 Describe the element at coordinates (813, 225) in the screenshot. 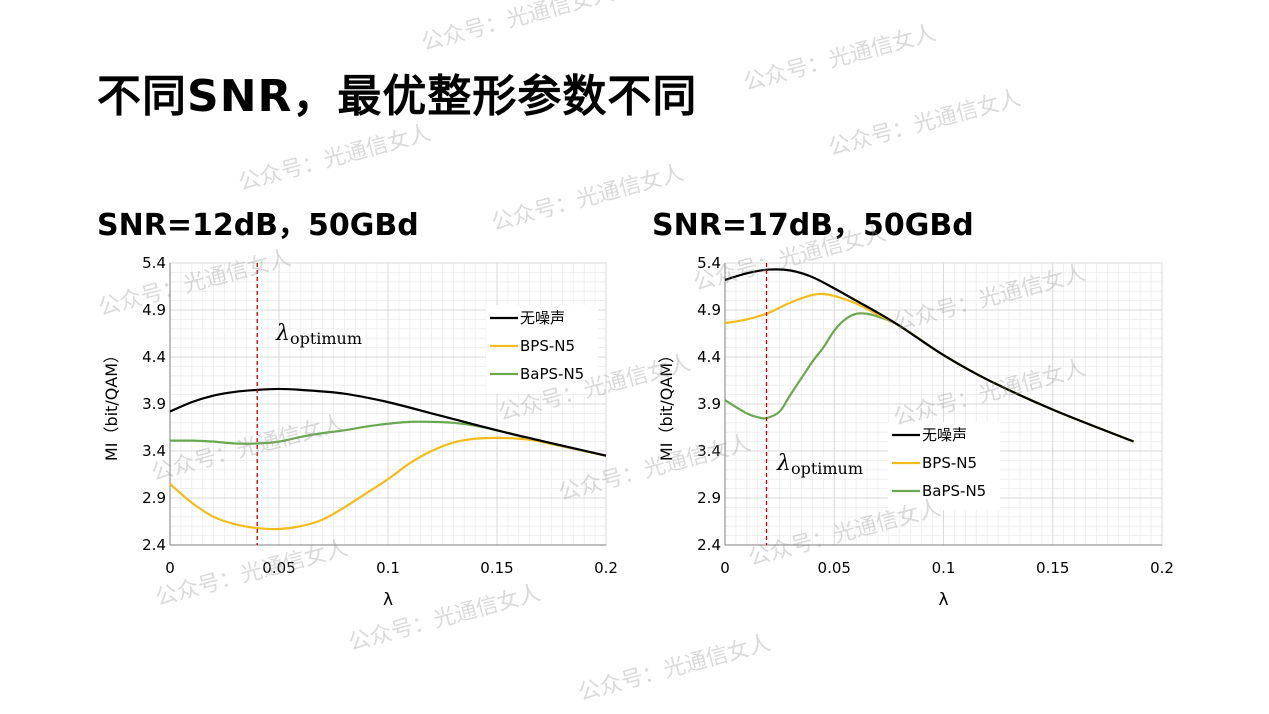

I see `subtitle-right: SNR=17dB，50GBd` at that location.